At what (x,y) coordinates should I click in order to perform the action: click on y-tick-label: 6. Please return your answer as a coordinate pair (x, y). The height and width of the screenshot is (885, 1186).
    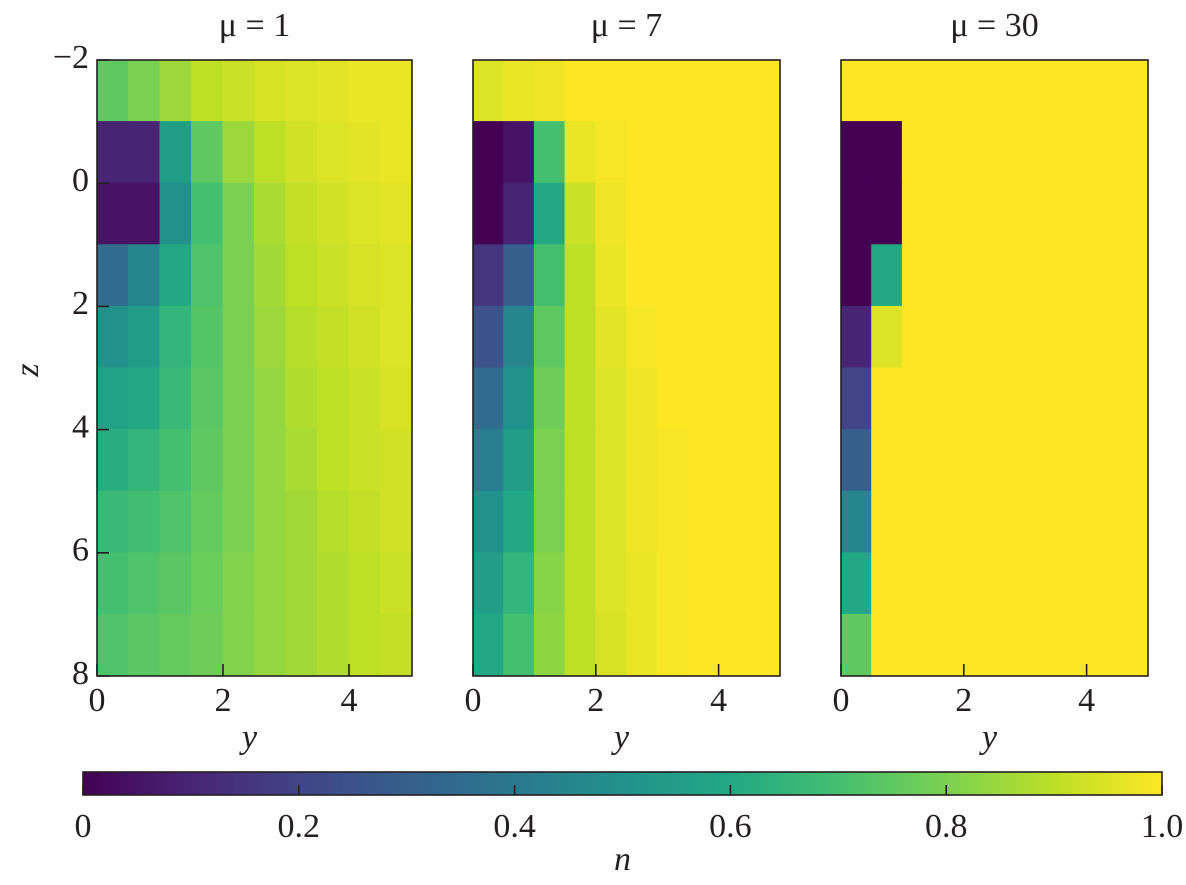
    Looking at the image, I should click on (80, 550).